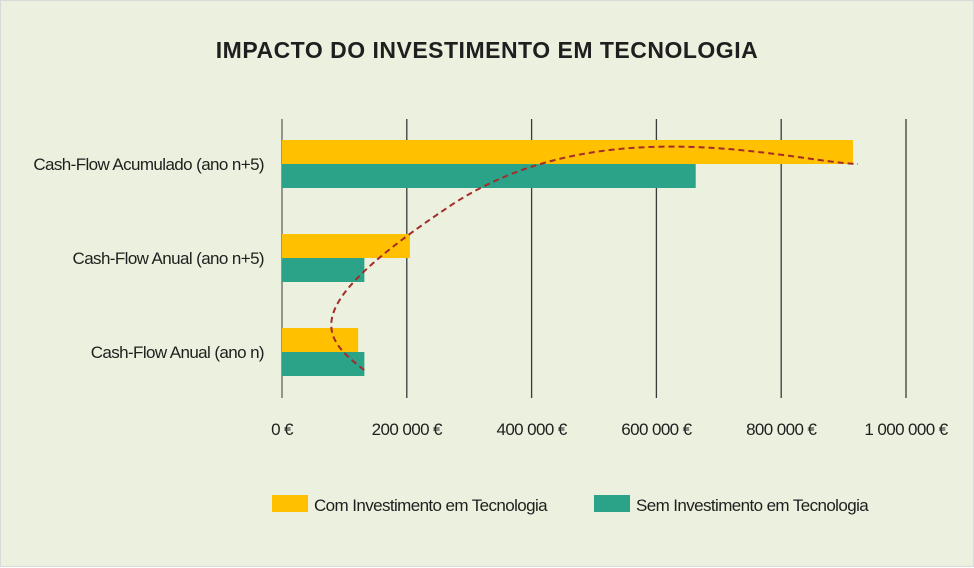 Image resolution: width=974 pixels, height=568 pixels. I want to click on category-label: Cash-Flow Anual (ano n), so click(177, 352).